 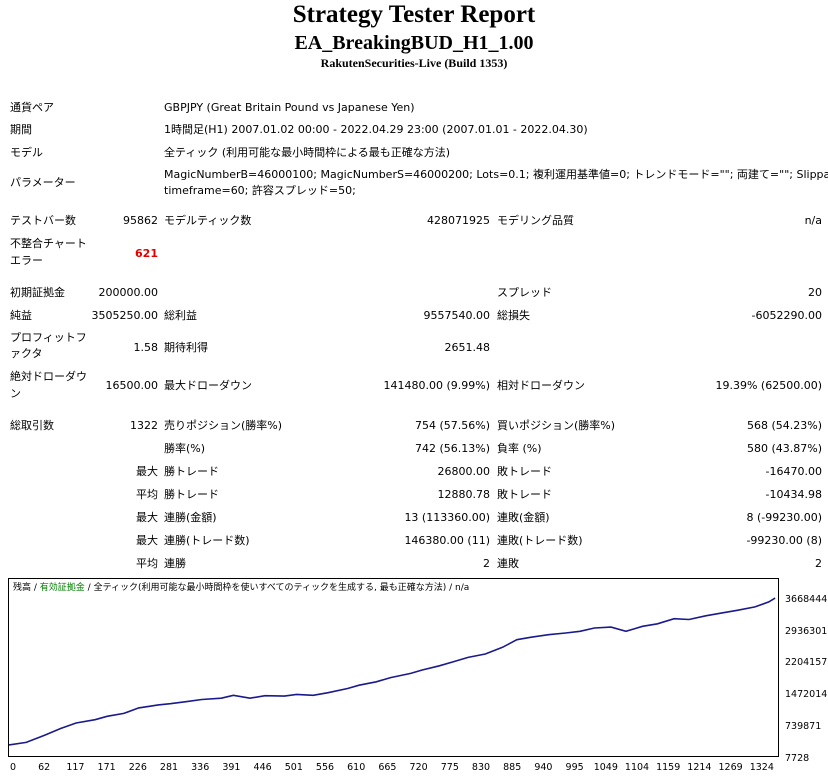 What do you see at coordinates (356, 767) in the screenshot?
I see `x-tick-label: 610` at bounding box center [356, 767].